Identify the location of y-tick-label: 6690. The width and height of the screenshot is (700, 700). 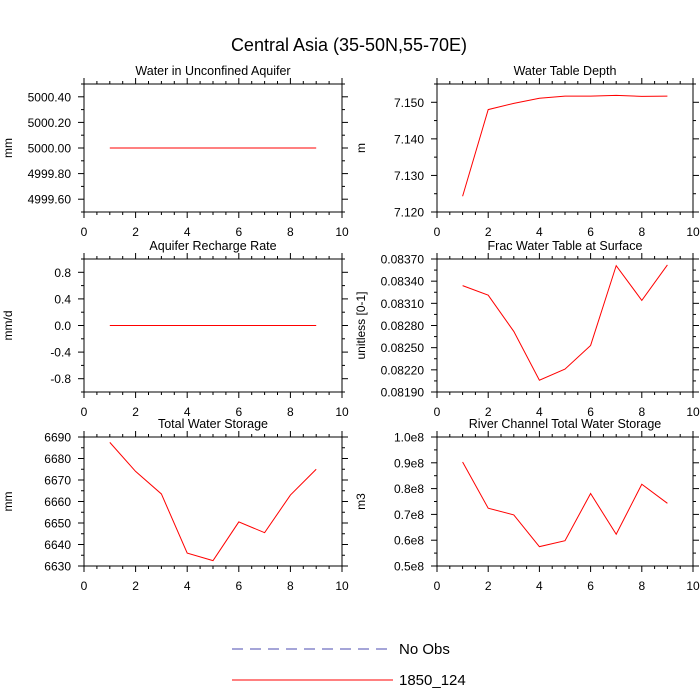
(57, 438).